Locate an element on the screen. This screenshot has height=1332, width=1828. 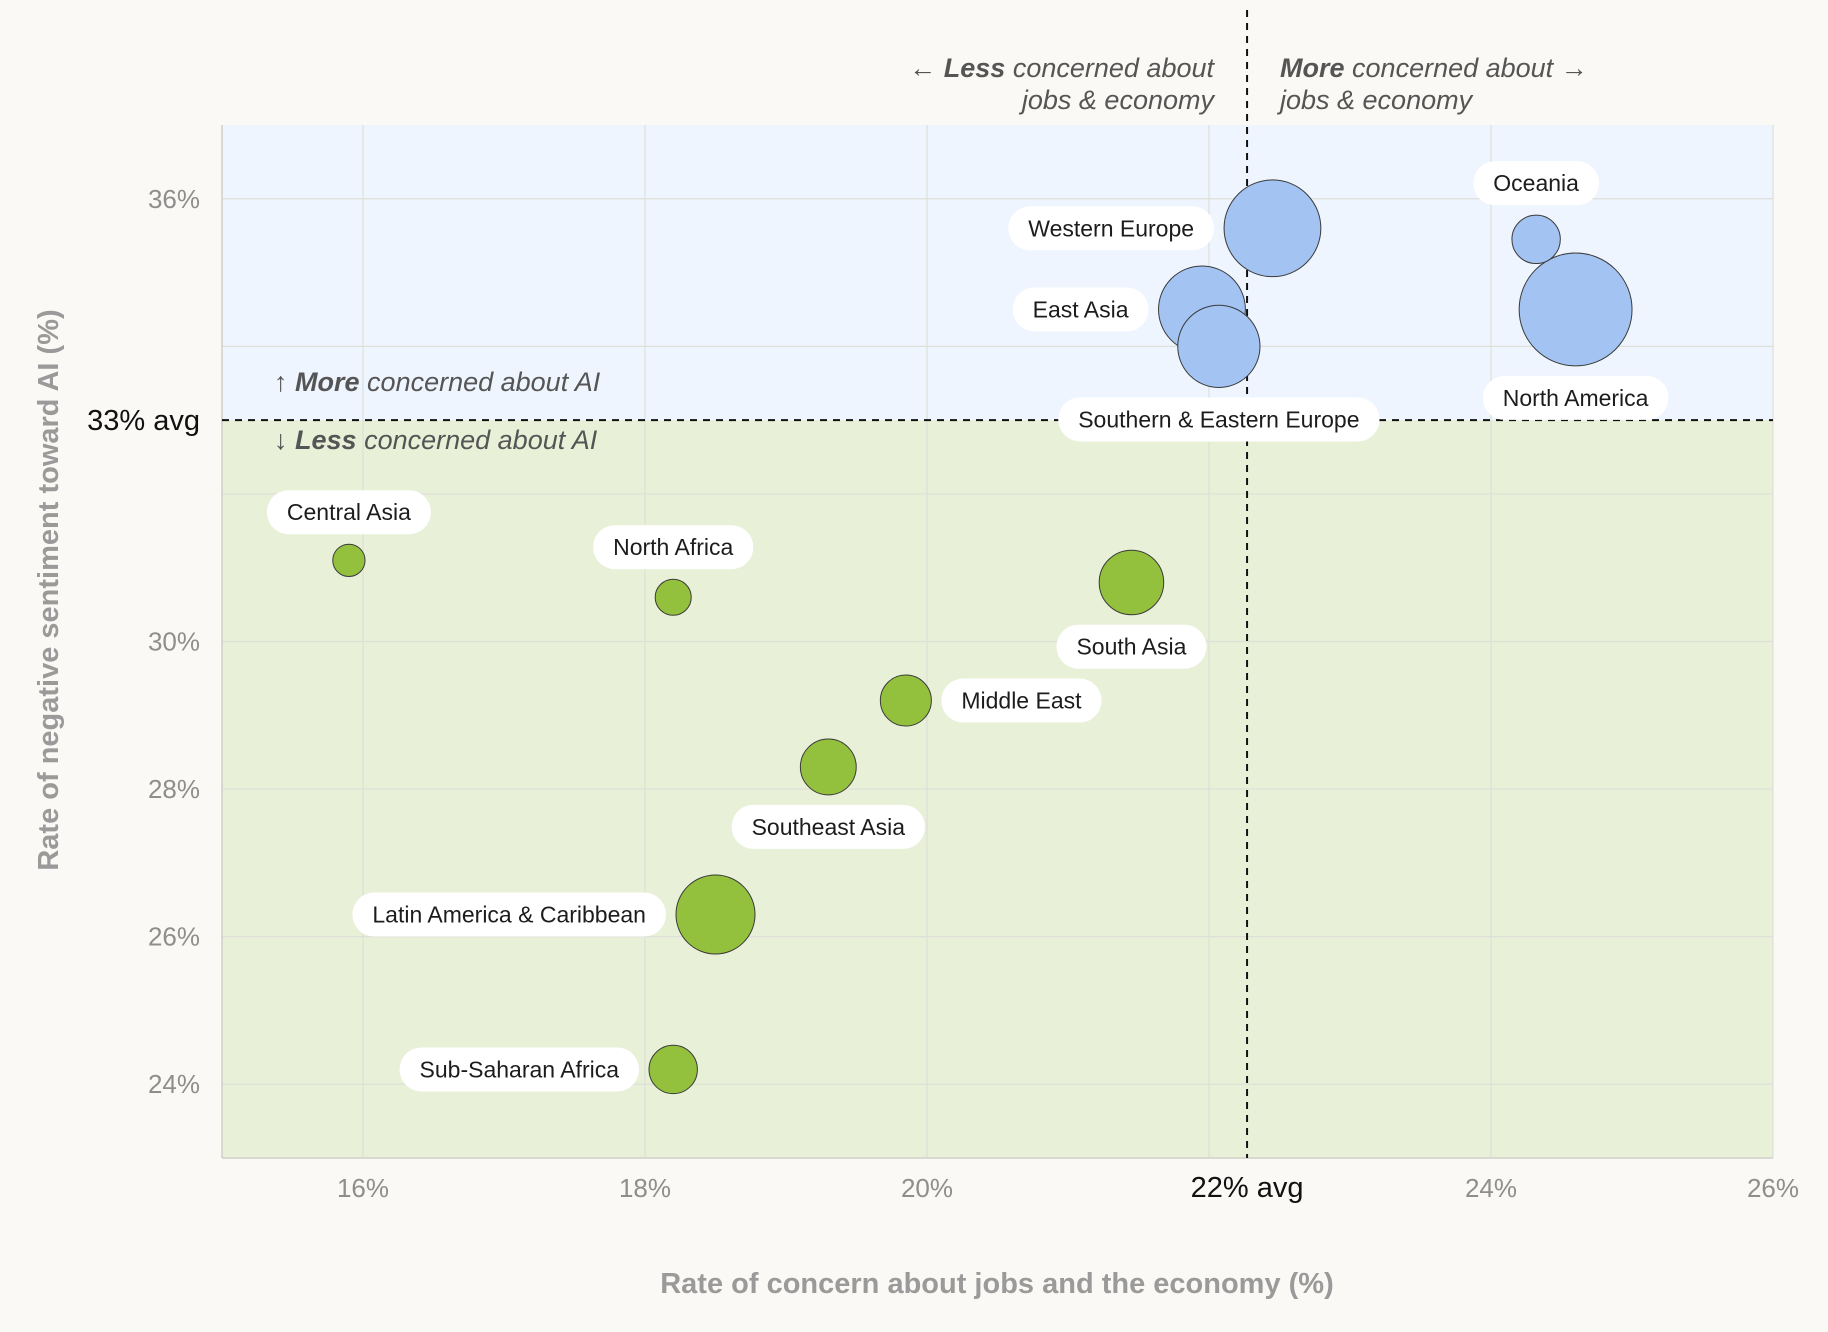
bubble-sub-saharan-africa is located at coordinates (673, 1069).